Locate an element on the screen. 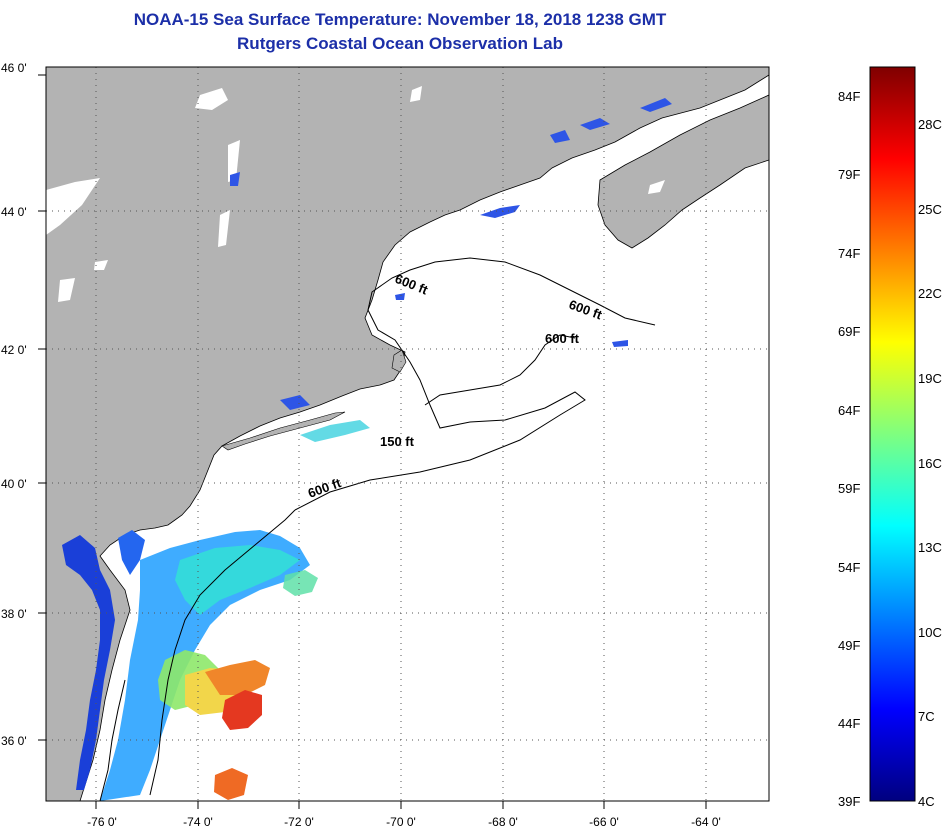 This screenshot has height=832, width=944. lat-labels: 46 0' 44 0' 42 0' 40 0' 38 0' 36 0' is located at coordinates (14, 404).